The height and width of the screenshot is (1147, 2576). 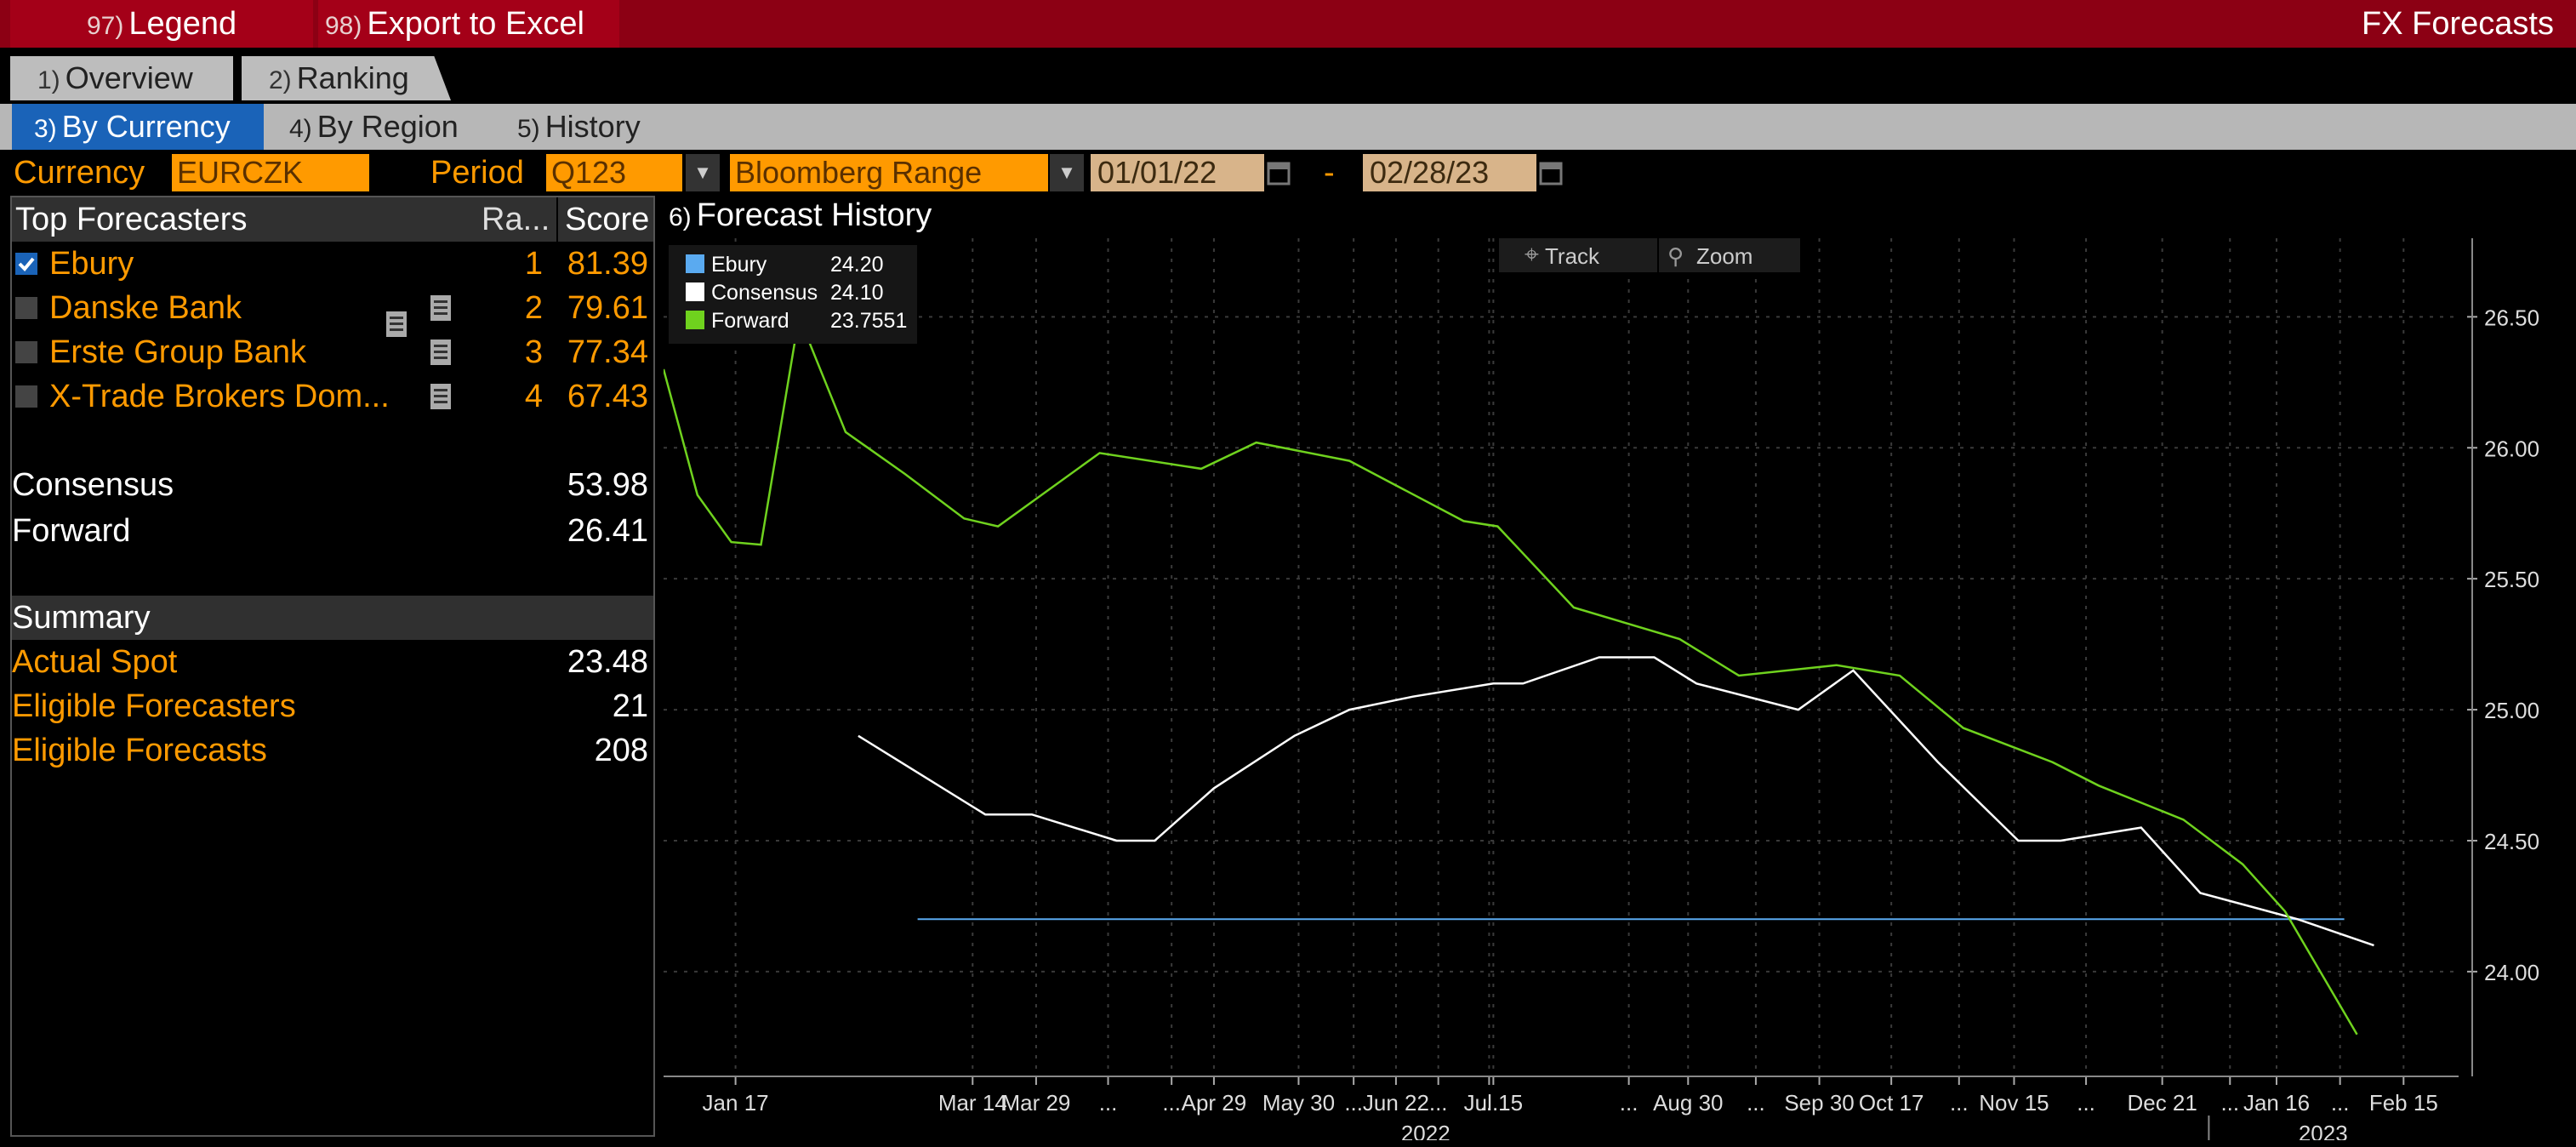 What do you see at coordinates (333, 397) in the screenshot?
I see `forecaster-row: X-Trade Brokers Dom... 4 67.43` at bounding box center [333, 397].